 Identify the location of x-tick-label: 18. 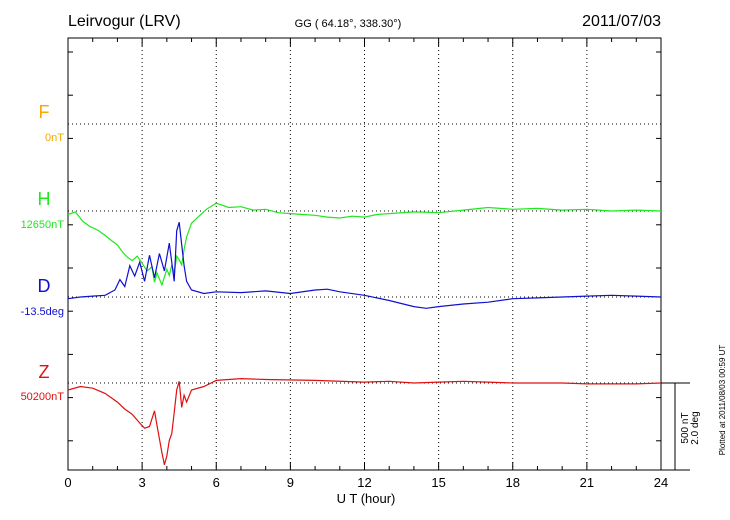
(513, 482).